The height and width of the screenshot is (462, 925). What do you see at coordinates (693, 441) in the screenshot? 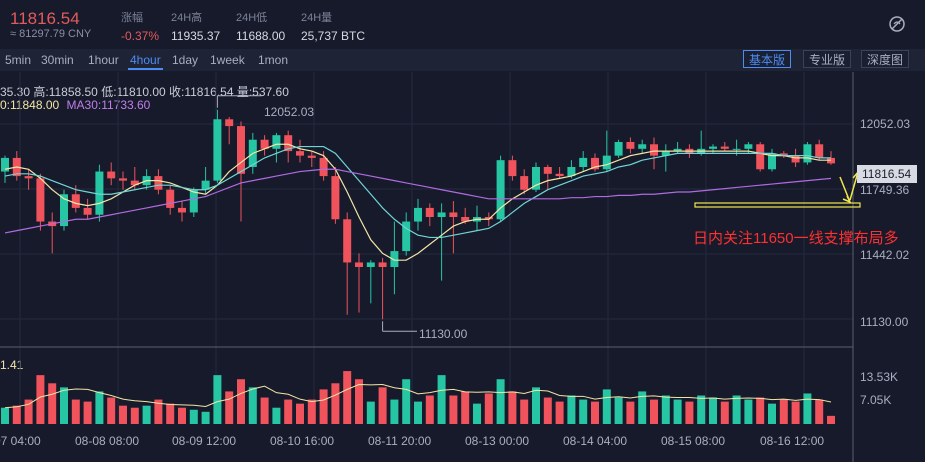
I see `time-axis-tick: 08-15 08:00` at bounding box center [693, 441].